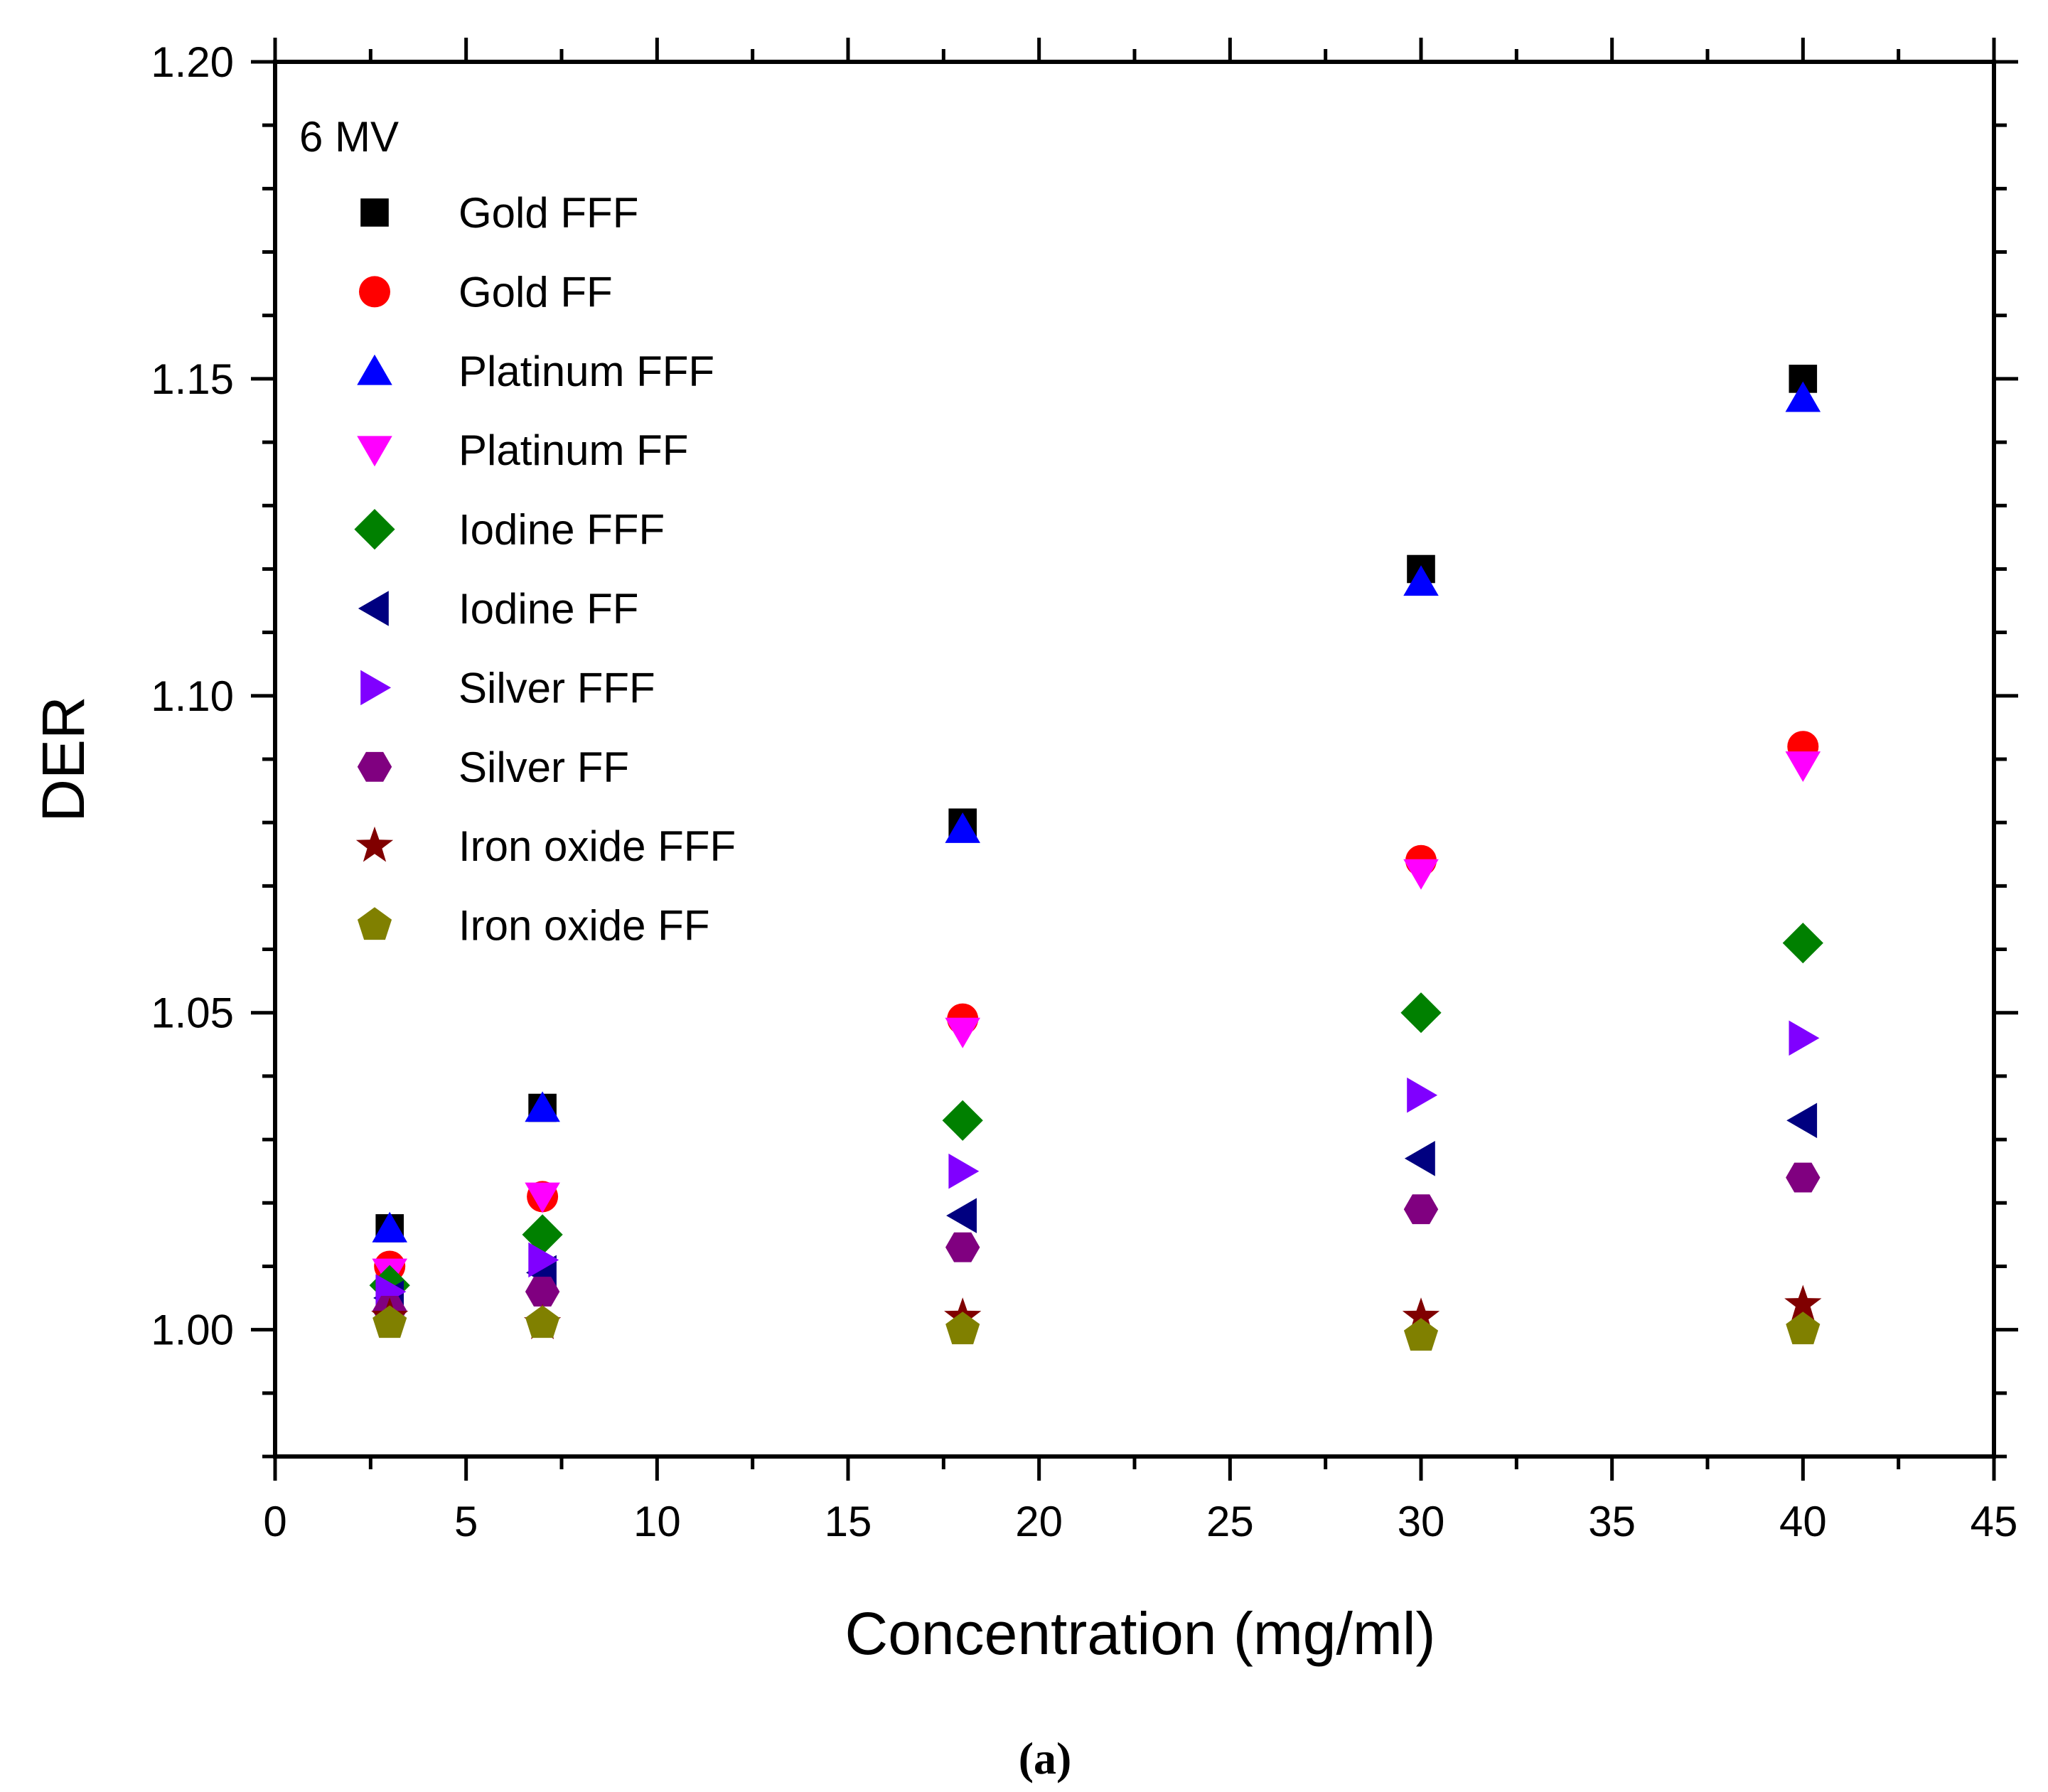  What do you see at coordinates (536, 292) in the screenshot?
I see `legend-label: Gold FF` at bounding box center [536, 292].